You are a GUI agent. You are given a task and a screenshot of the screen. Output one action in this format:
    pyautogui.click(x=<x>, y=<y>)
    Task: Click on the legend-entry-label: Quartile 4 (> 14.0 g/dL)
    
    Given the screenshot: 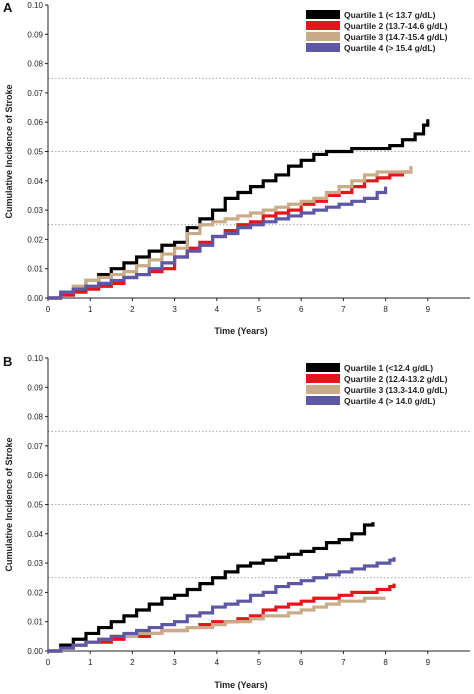 What is the action you would take?
    pyautogui.click(x=390, y=401)
    